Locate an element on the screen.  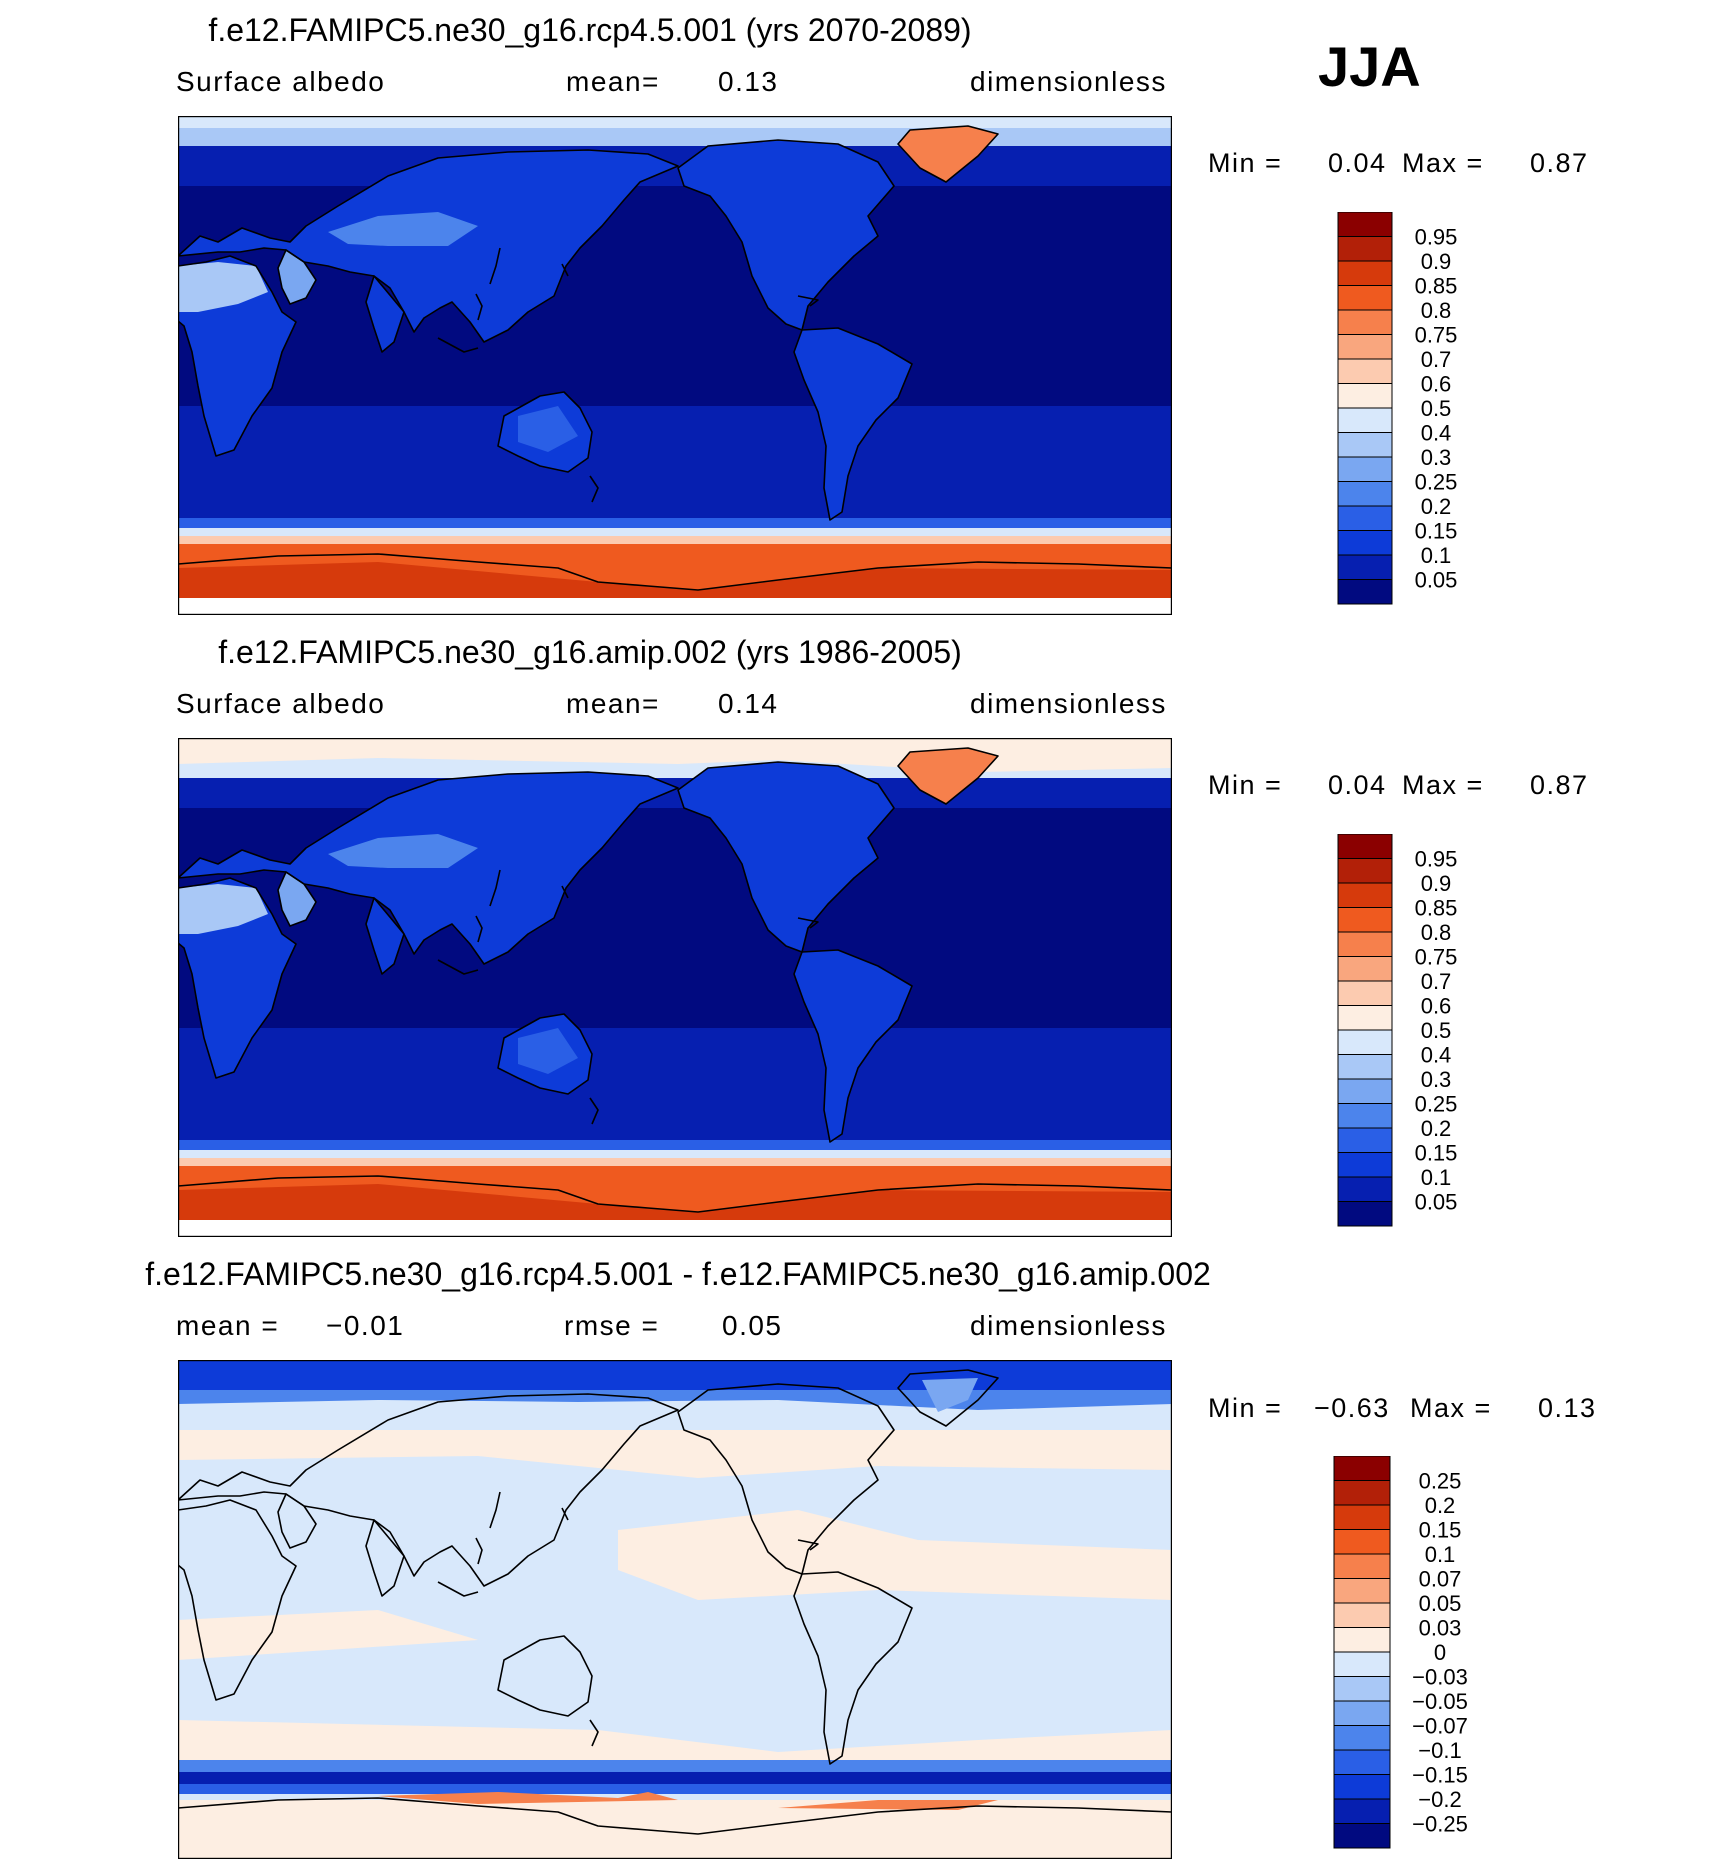
coastline-india is located at coordinates (385, 1558).